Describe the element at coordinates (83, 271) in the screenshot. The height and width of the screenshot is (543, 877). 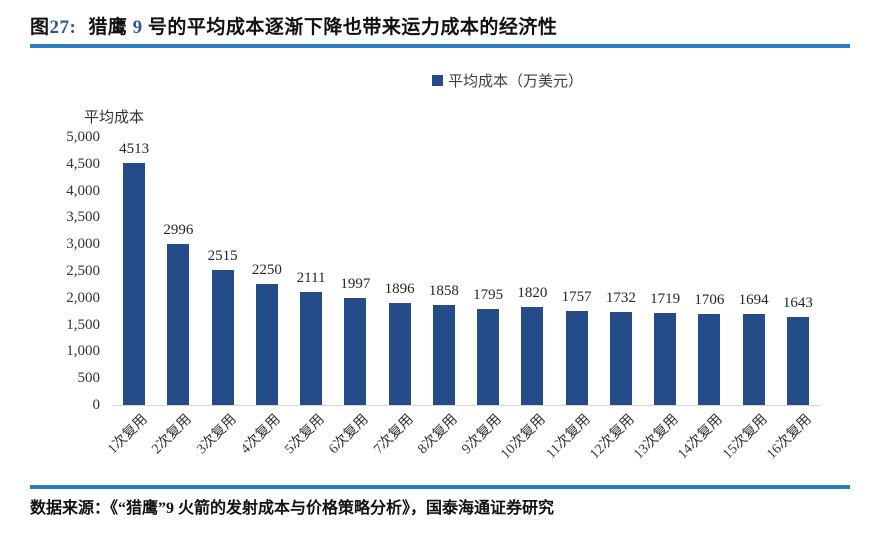
I see `y-tick-label: 2,500` at that location.